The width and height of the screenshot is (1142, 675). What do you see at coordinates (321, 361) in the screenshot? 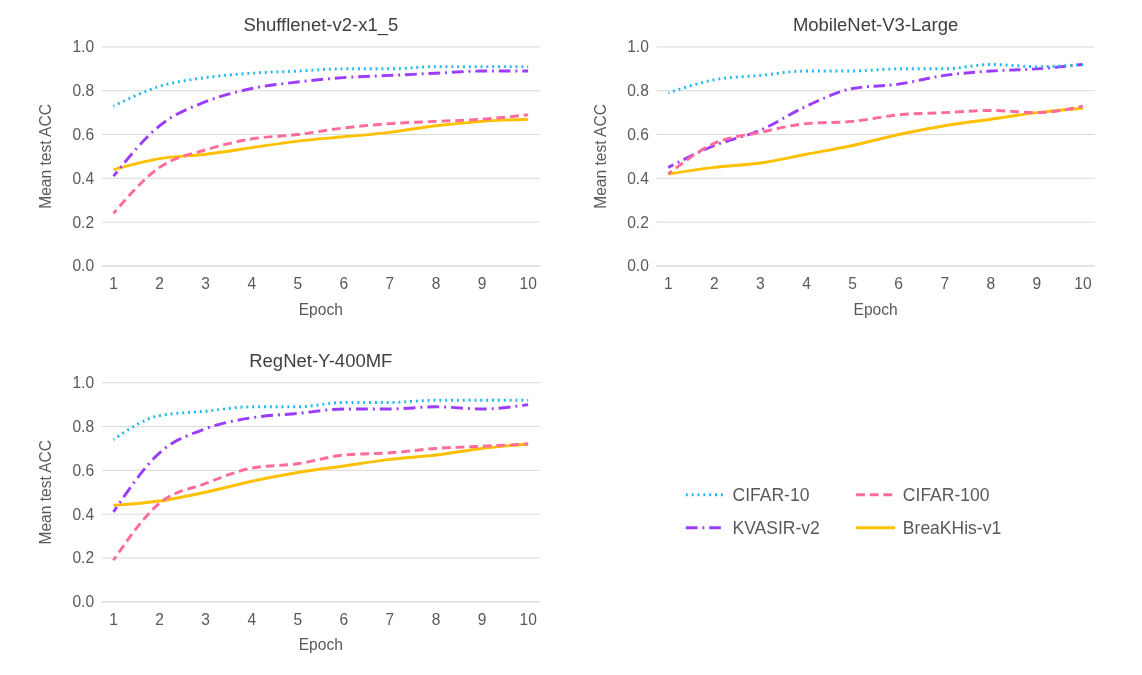
I see `chart-title: RegNet-Y-400MF` at bounding box center [321, 361].